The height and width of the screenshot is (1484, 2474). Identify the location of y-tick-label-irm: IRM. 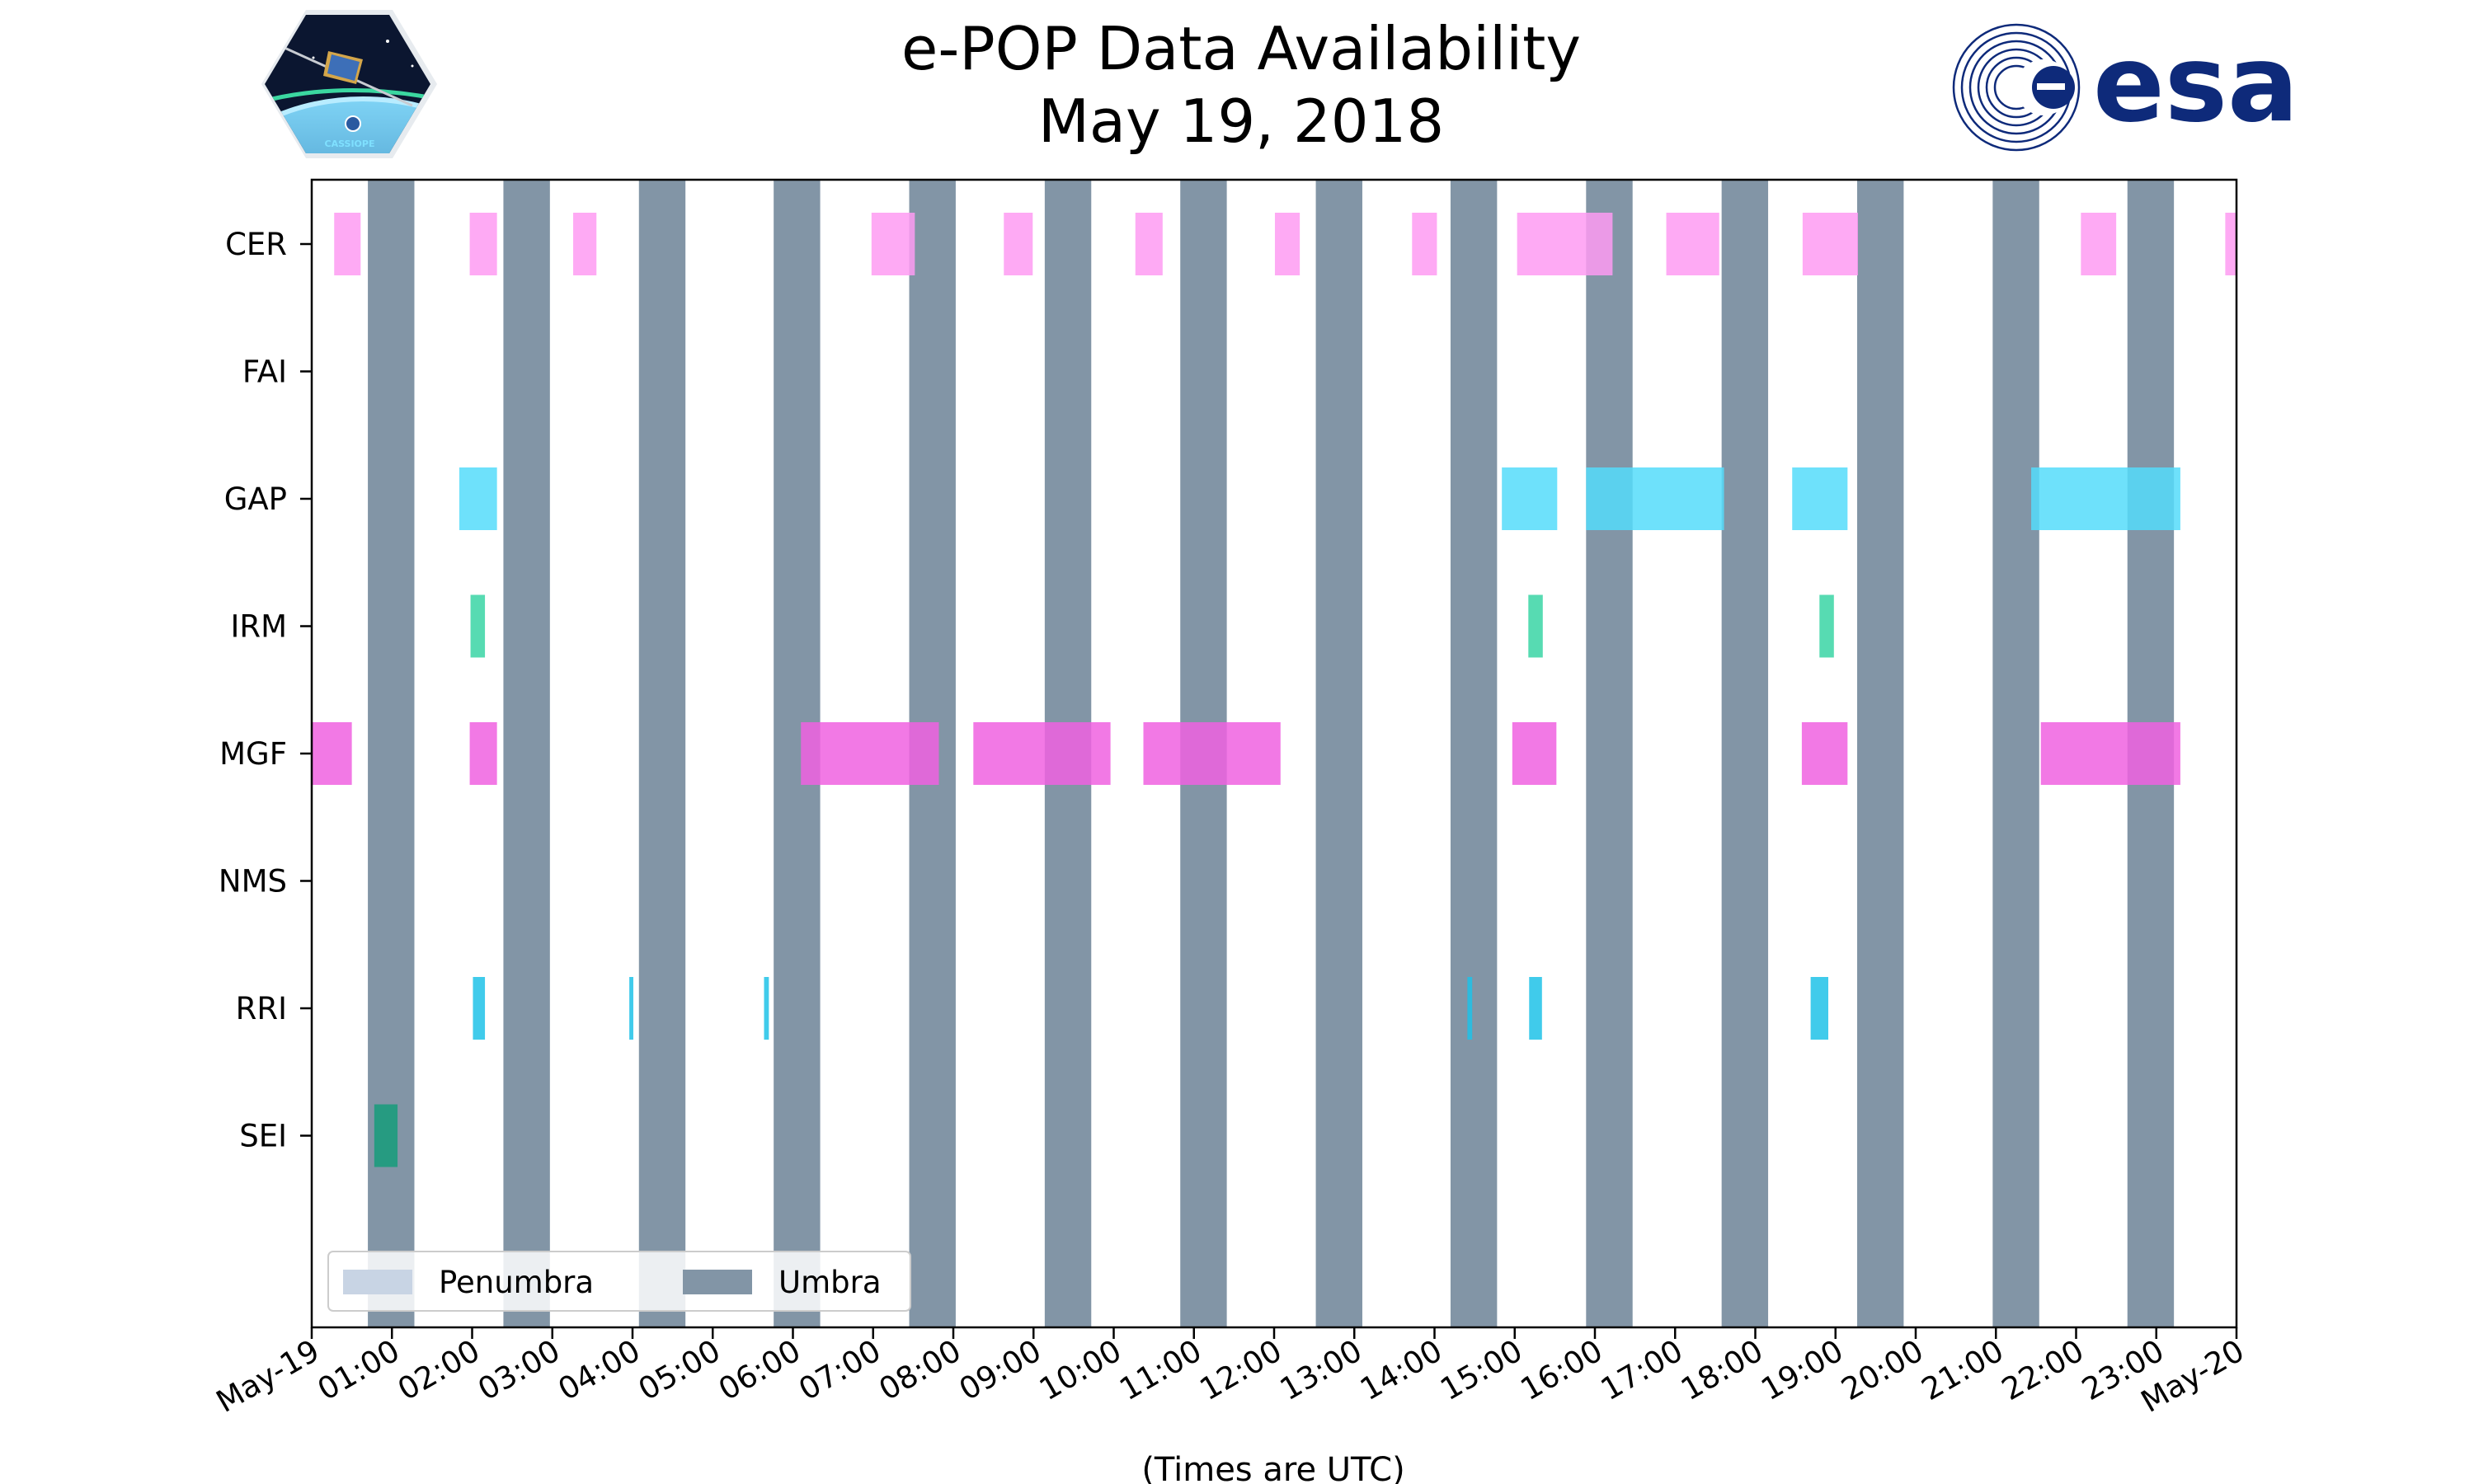
(258, 627).